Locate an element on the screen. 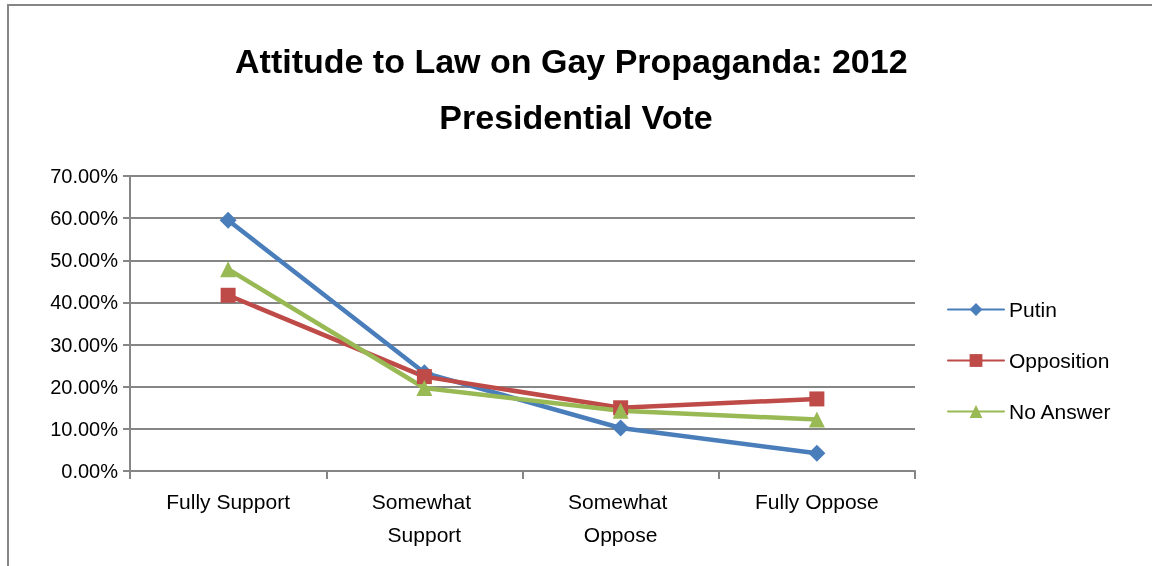 The width and height of the screenshot is (1152, 566). y-tick-label: 30.00% is located at coordinates (84, 344).